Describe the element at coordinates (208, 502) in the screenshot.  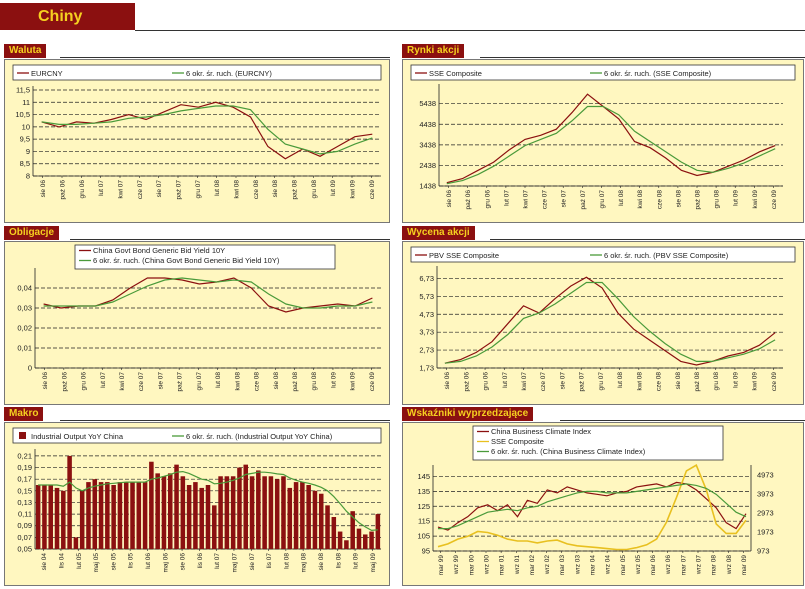
I see `bars-makro` at that location.